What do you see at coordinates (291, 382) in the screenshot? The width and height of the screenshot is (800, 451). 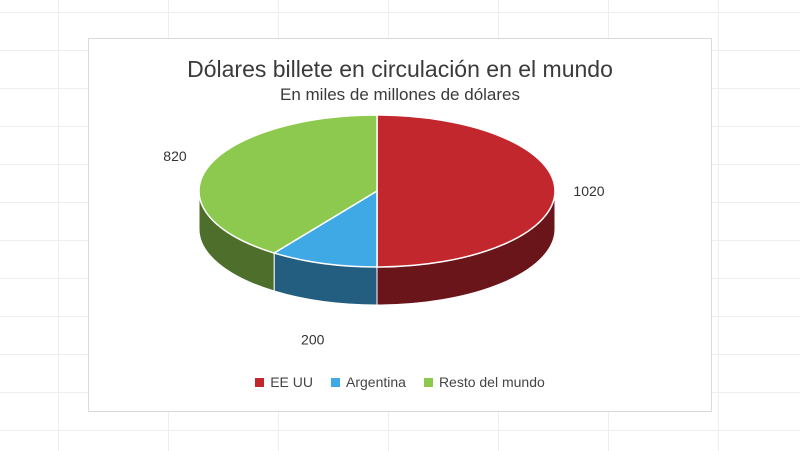 I see `legend-label-ee-uu: EE UU` at bounding box center [291, 382].